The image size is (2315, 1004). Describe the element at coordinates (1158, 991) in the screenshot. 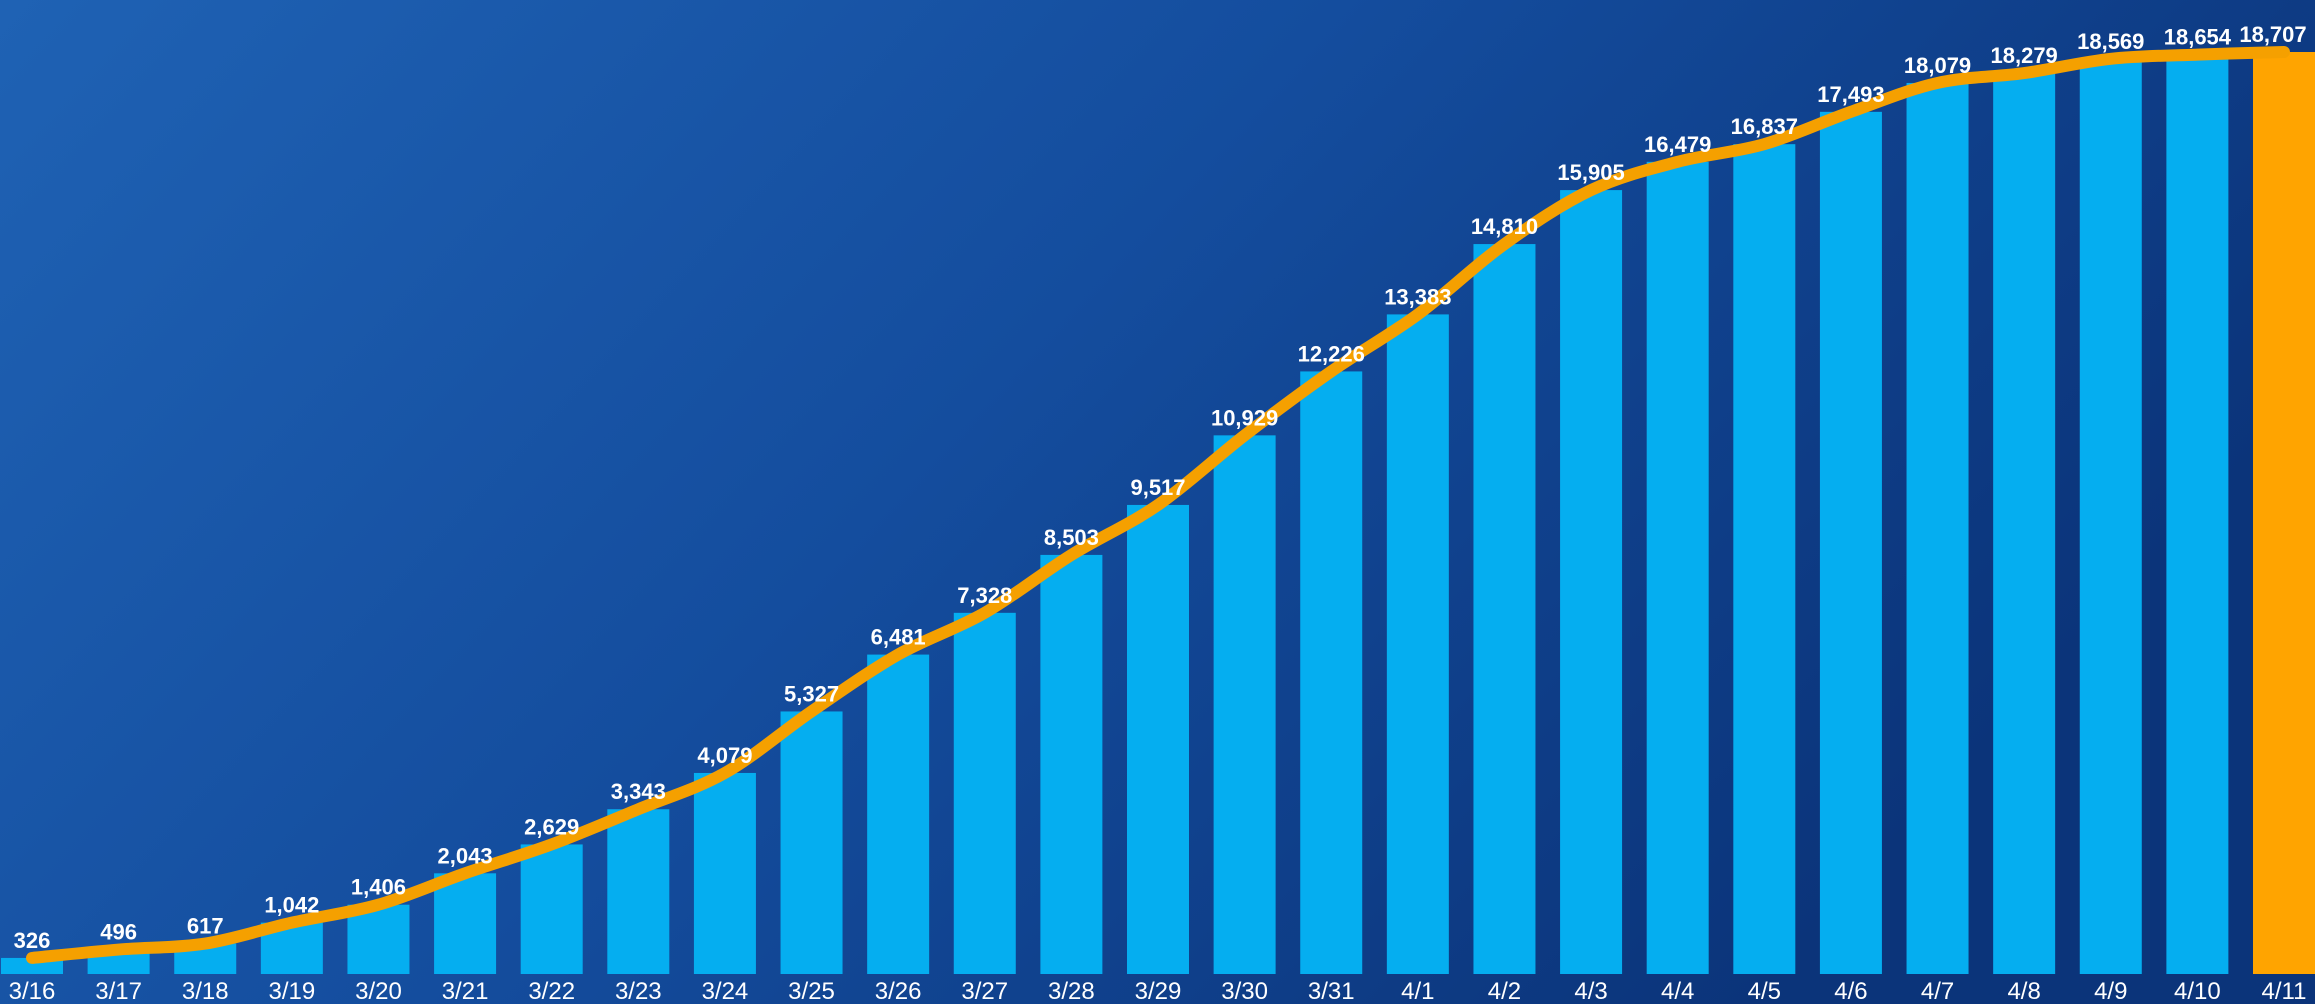

I see `x-tick-label: 3/29` at that location.